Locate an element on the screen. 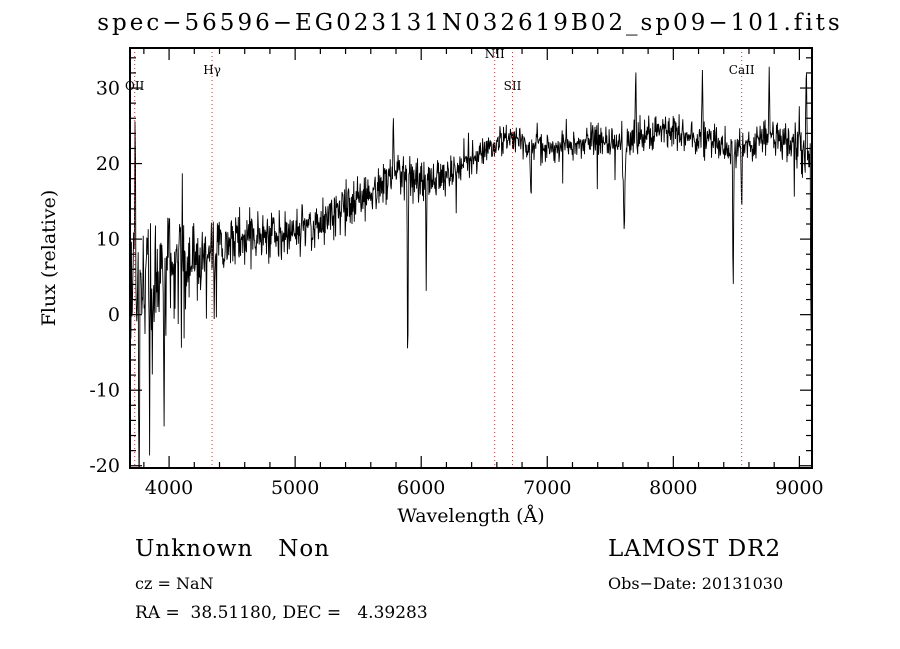 Image resolution: width=900 pixels, height=649 pixels. svg-text: 20 is located at coordinates (108, 164).